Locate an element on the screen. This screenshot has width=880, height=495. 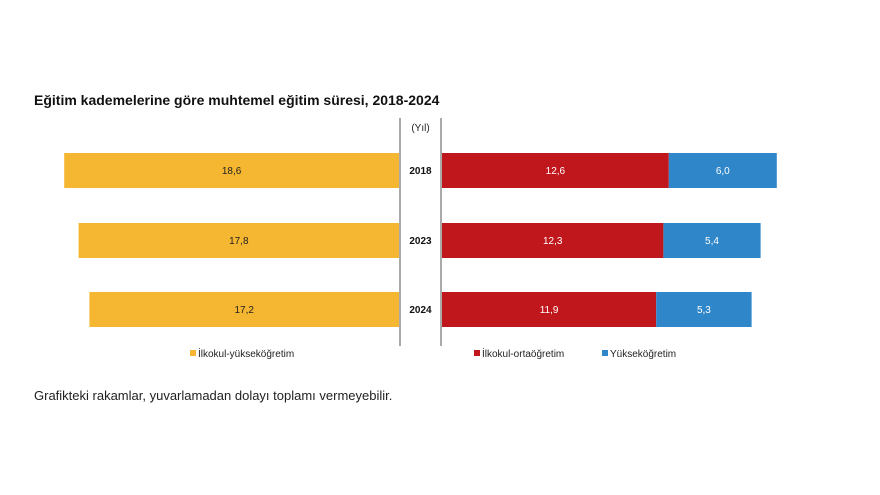
data-label-yuksekogretim-2018: 6,0 is located at coordinates (723, 171).